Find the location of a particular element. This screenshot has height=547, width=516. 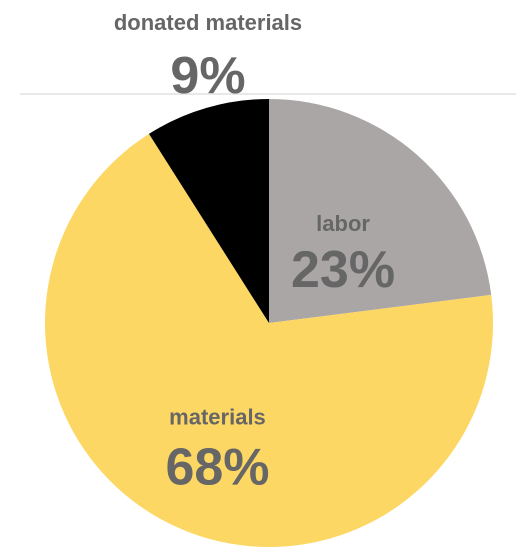

slice-label-labor: labor is located at coordinates (343, 223).